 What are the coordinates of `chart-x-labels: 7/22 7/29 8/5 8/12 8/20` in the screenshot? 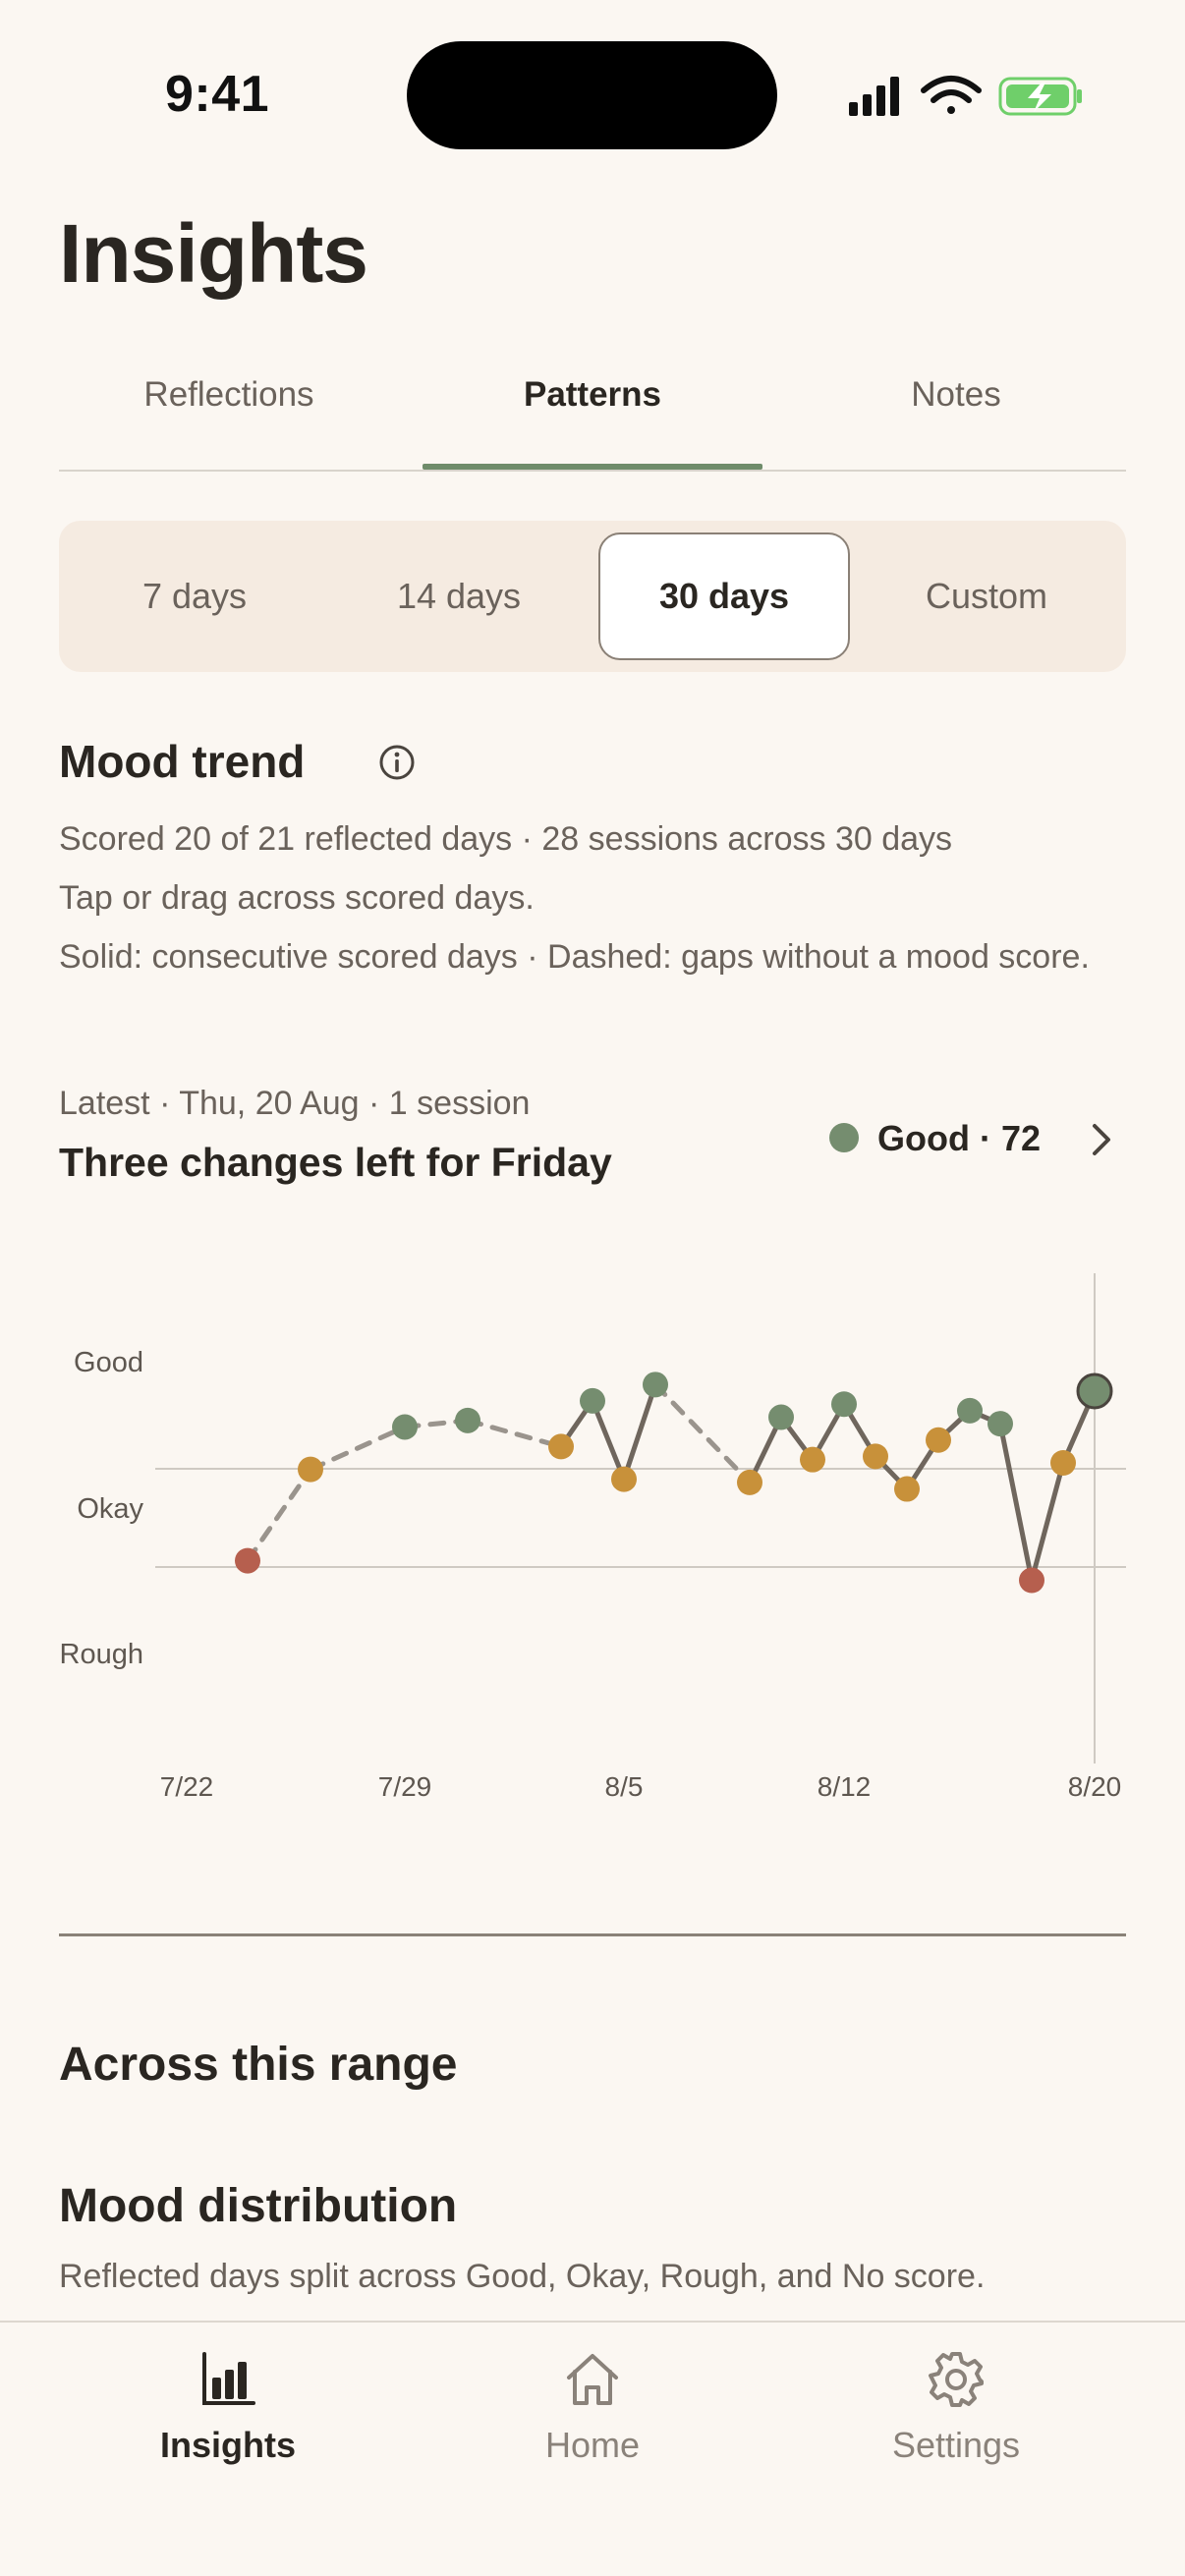 It's located at (641, 1786).